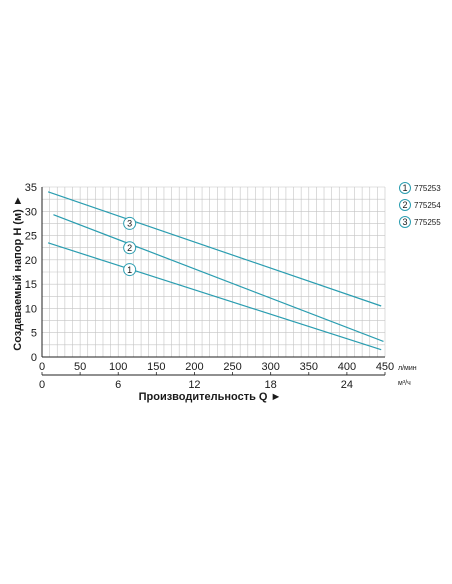 This screenshot has height=584, width=452. I want to click on chart-series-markers: 1 2 3, so click(130, 246).